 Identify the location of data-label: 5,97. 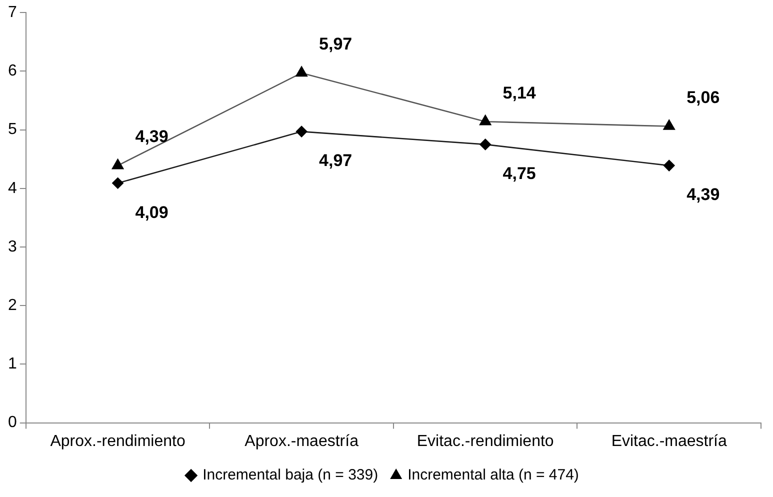
(335, 44).